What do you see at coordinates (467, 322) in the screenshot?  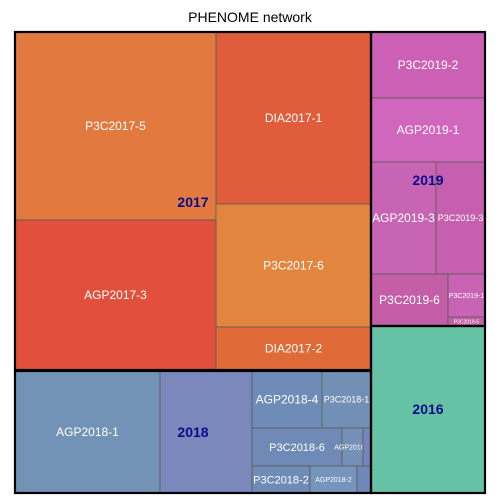 I see `tile-label: P3C2019-5` at bounding box center [467, 322].